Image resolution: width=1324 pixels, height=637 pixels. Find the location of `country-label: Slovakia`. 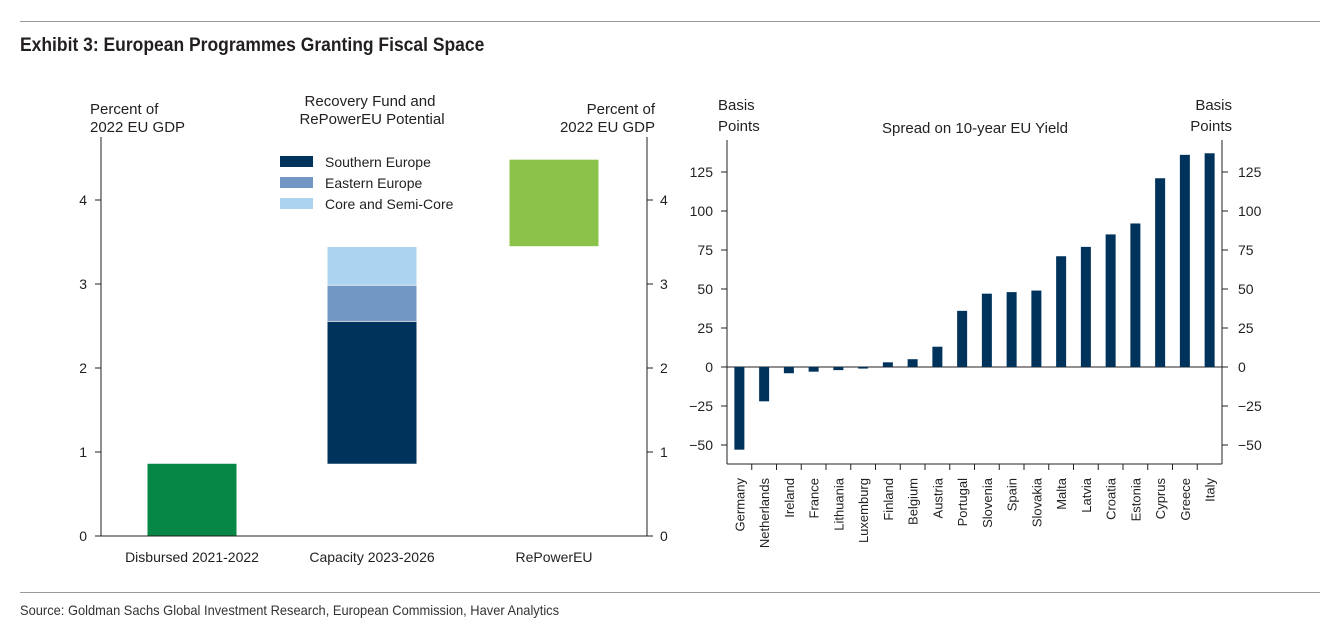

country-label: Slovakia is located at coordinates (1036, 502).